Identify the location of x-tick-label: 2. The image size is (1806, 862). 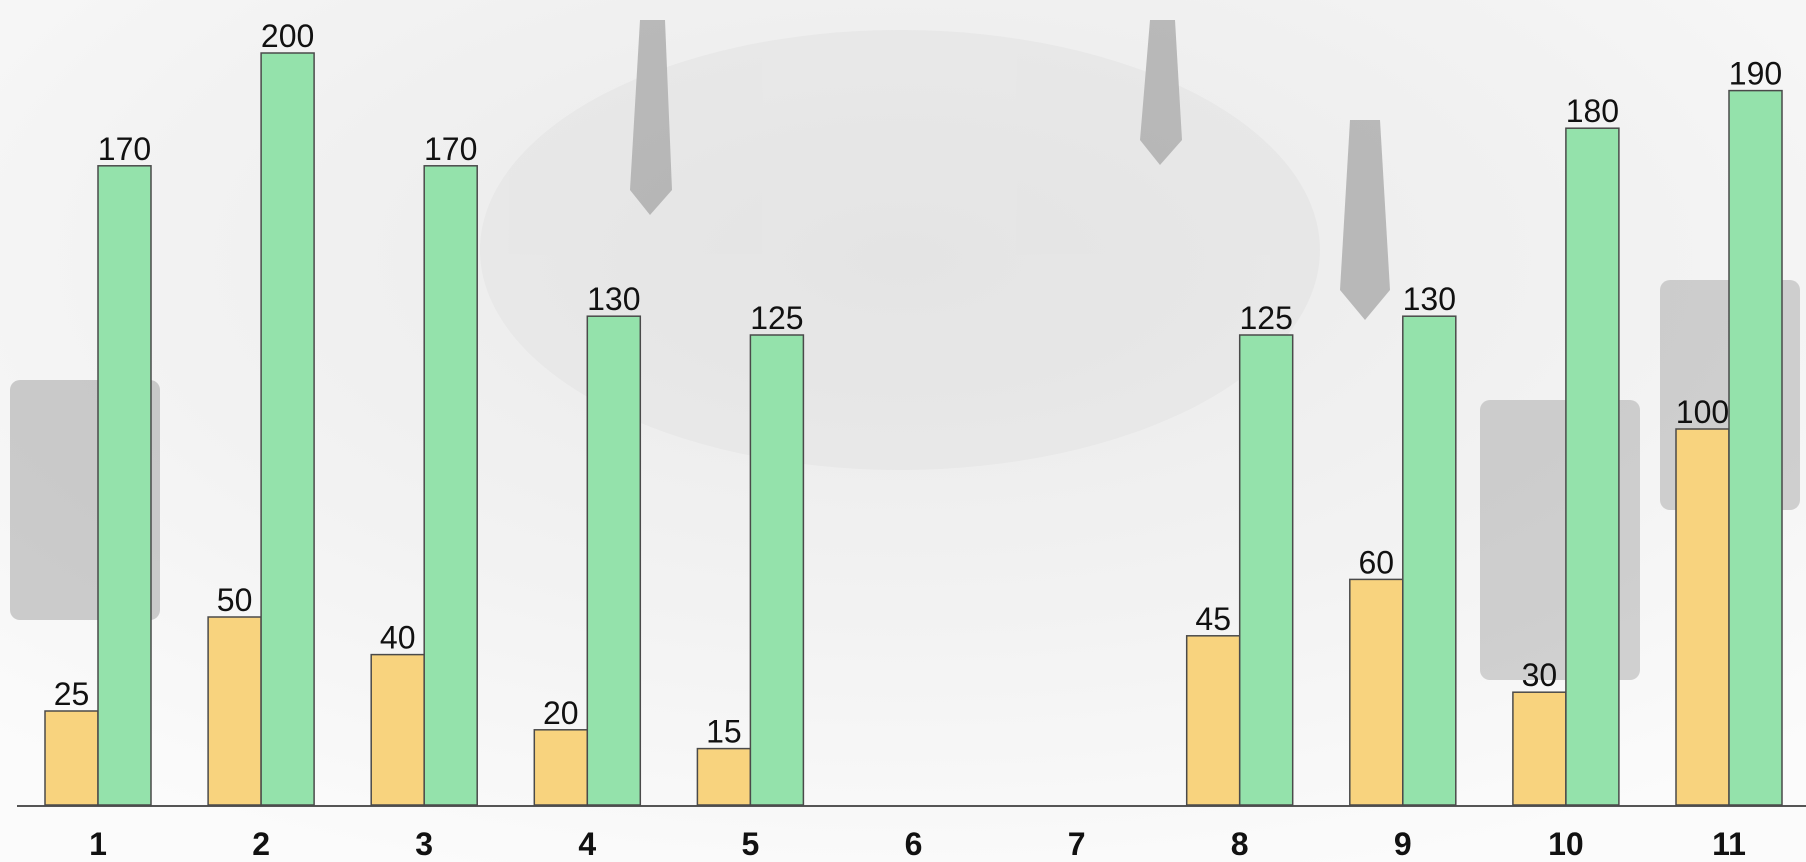
(261, 844).